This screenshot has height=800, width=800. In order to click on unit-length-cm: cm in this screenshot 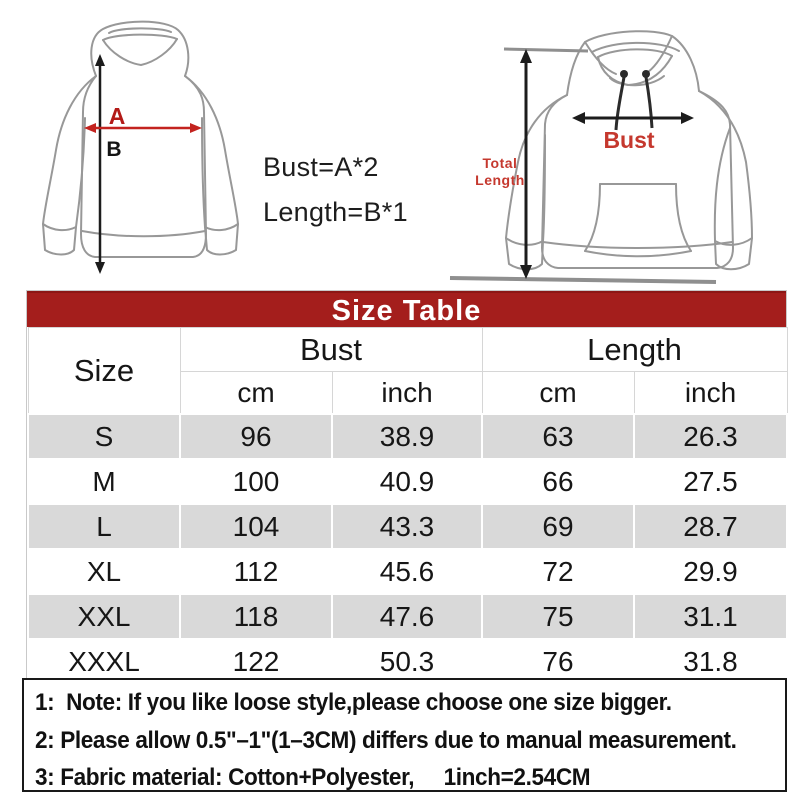, I will do `click(558, 393)`.